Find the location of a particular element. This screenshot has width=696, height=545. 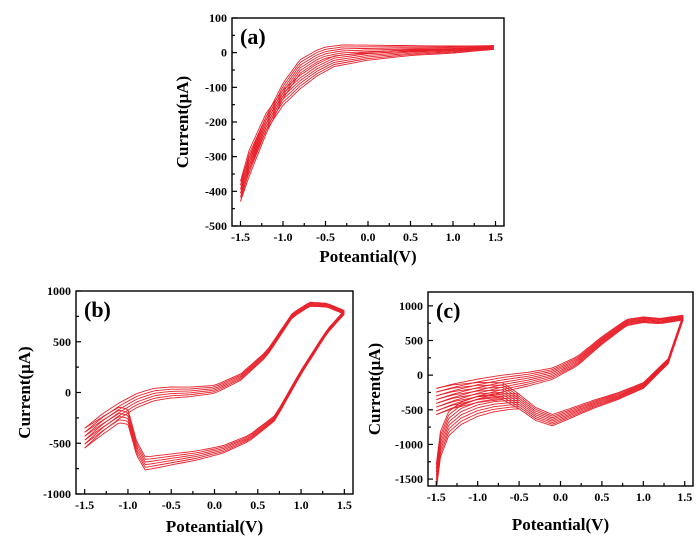

y-tick-label-c: -1000 is located at coordinates (409, 444).